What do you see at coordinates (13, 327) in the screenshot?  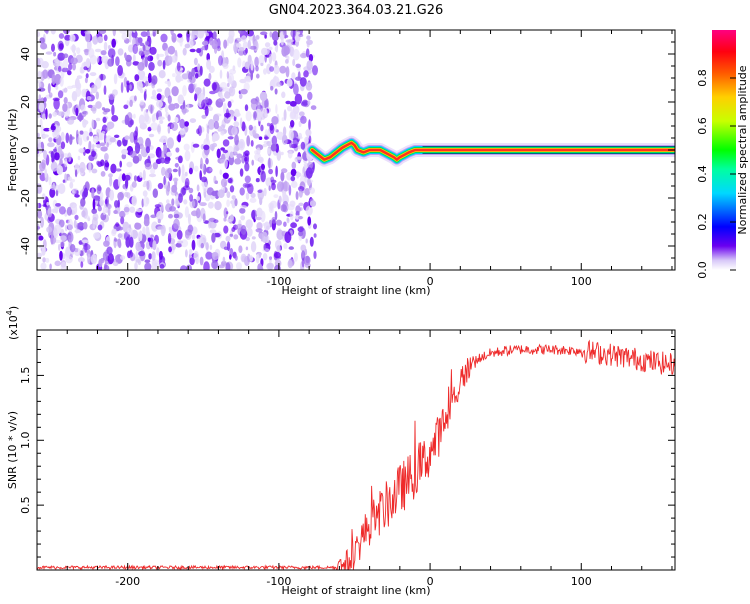 I see `snr-multiplier-base: (x10` at bounding box center [13, 327].